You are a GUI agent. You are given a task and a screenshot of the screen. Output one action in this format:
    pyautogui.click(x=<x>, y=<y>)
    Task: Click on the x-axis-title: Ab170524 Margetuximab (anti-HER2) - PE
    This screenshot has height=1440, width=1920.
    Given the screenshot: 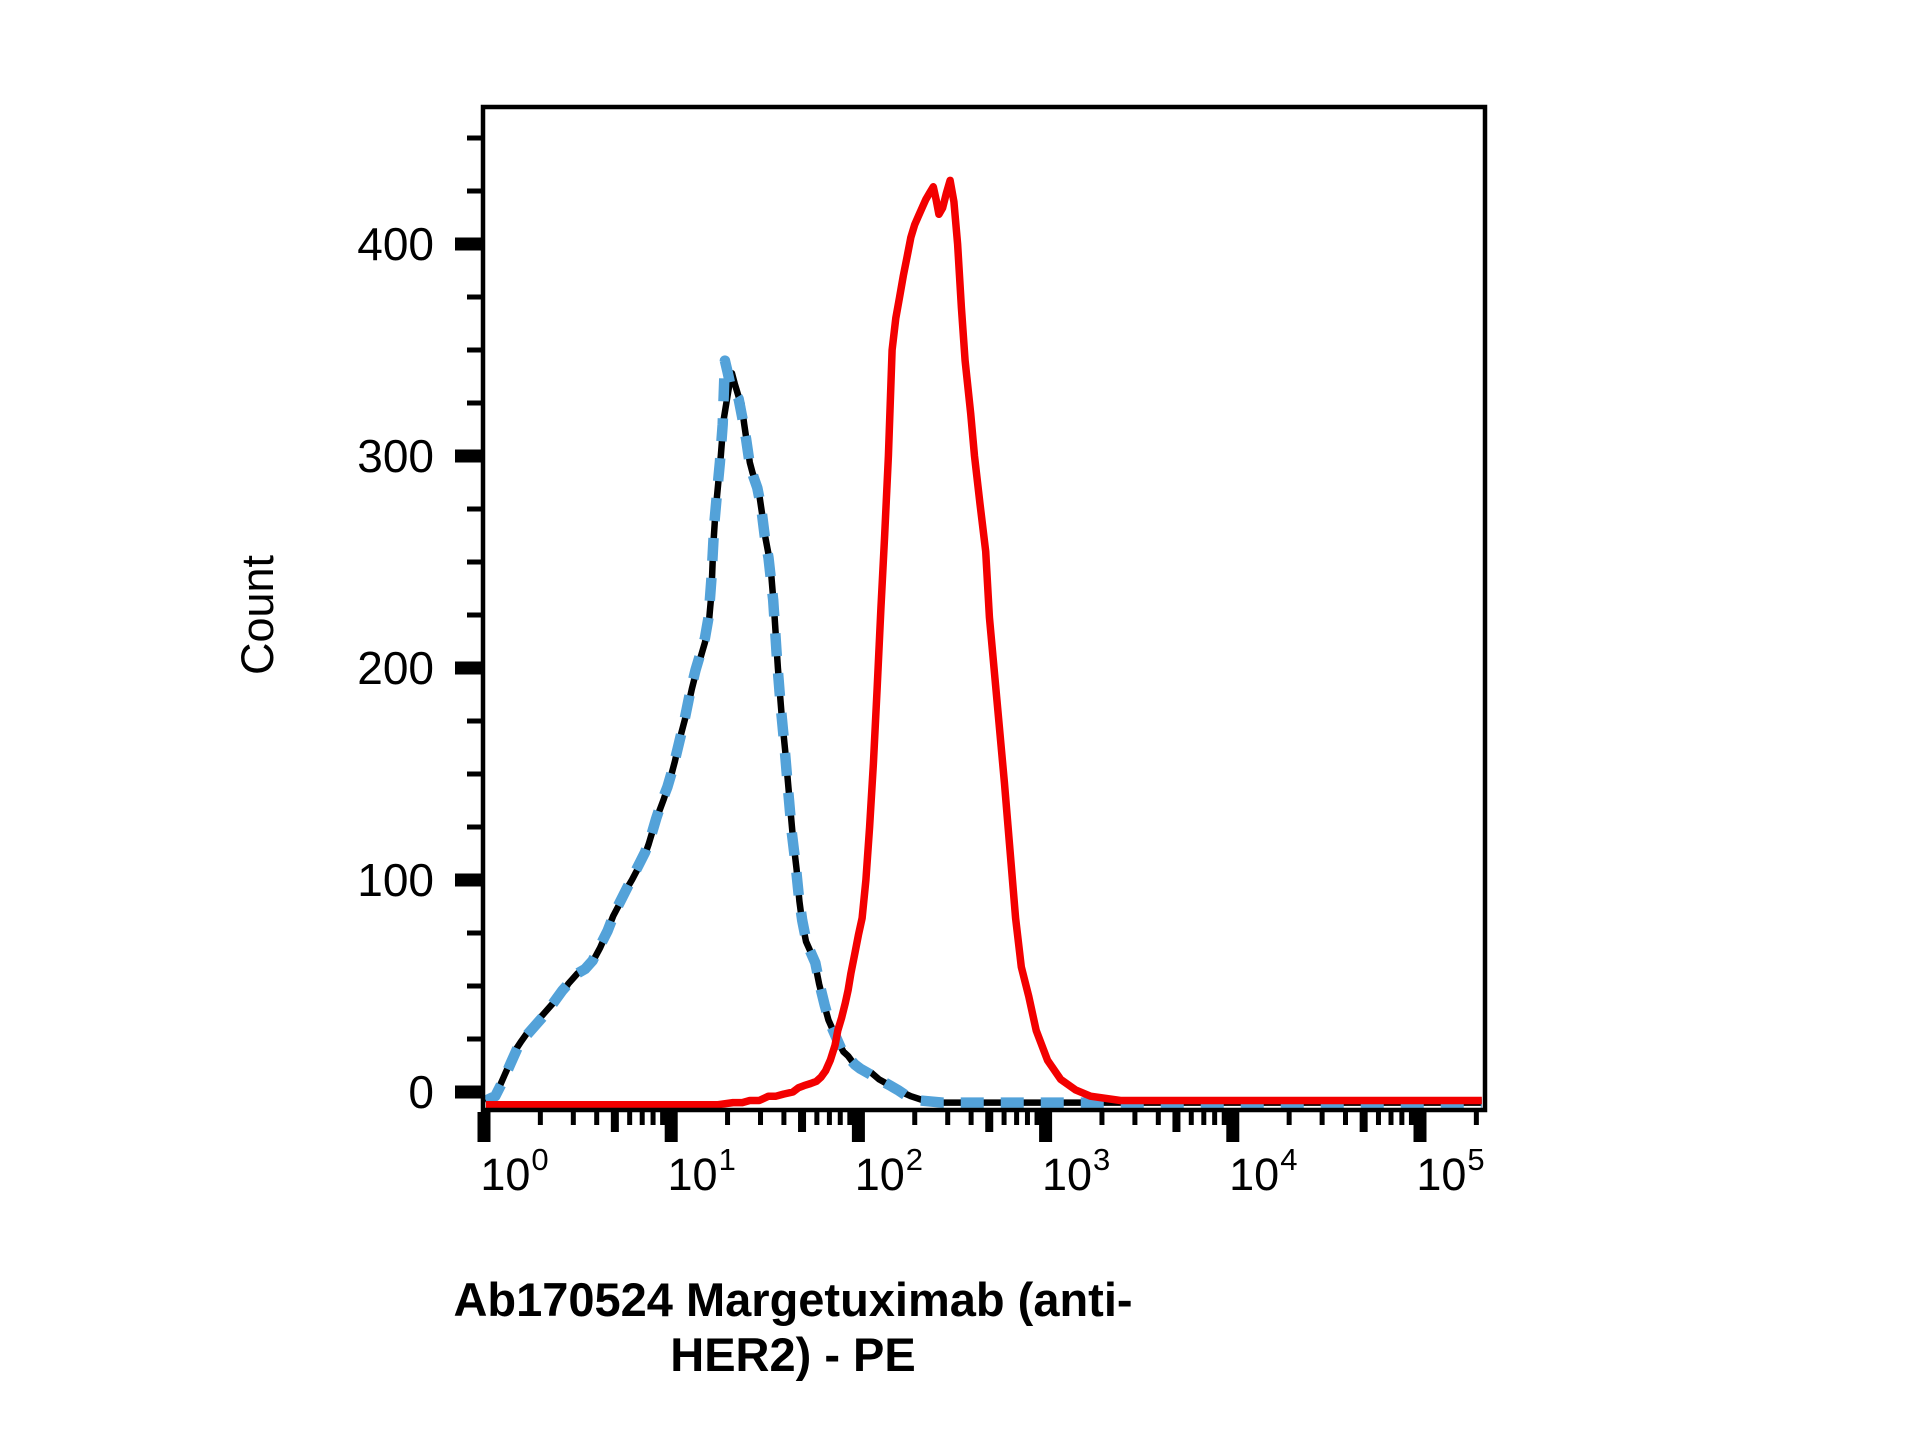 What is the action you would take?
    pyautogui.click(x=793, y=1327)
    